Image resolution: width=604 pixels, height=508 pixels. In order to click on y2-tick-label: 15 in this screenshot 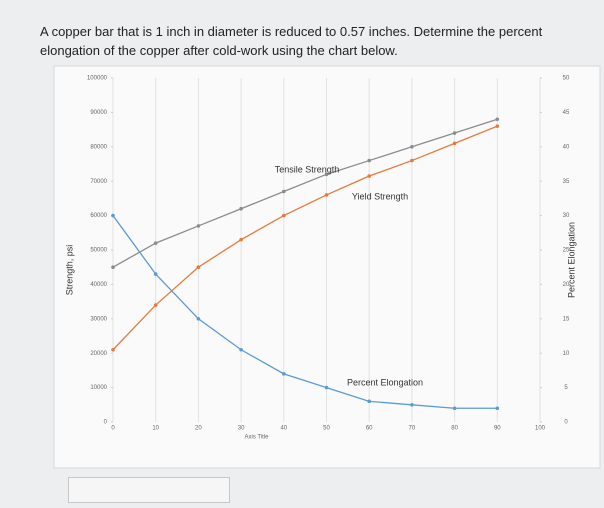, I will do `click(566, 319)`.